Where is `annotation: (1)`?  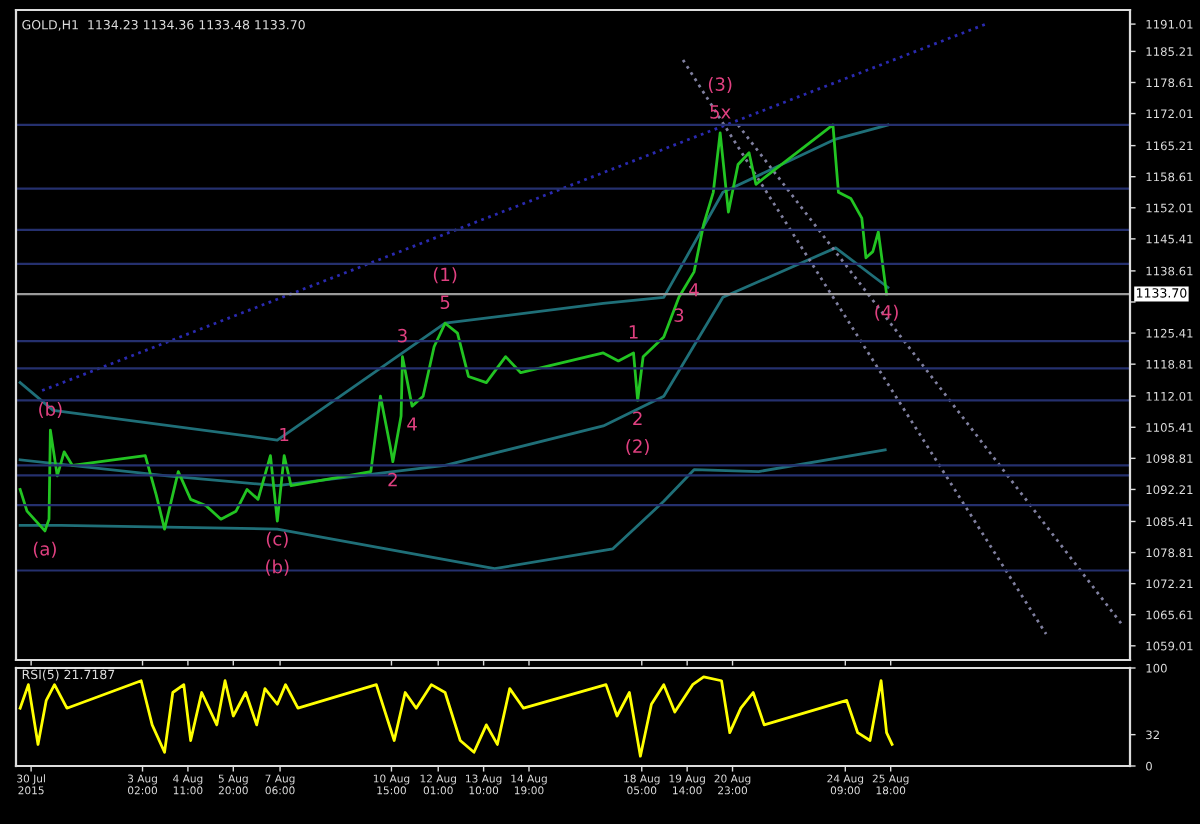 annotation: (1) is located at coordinates (445, 275).